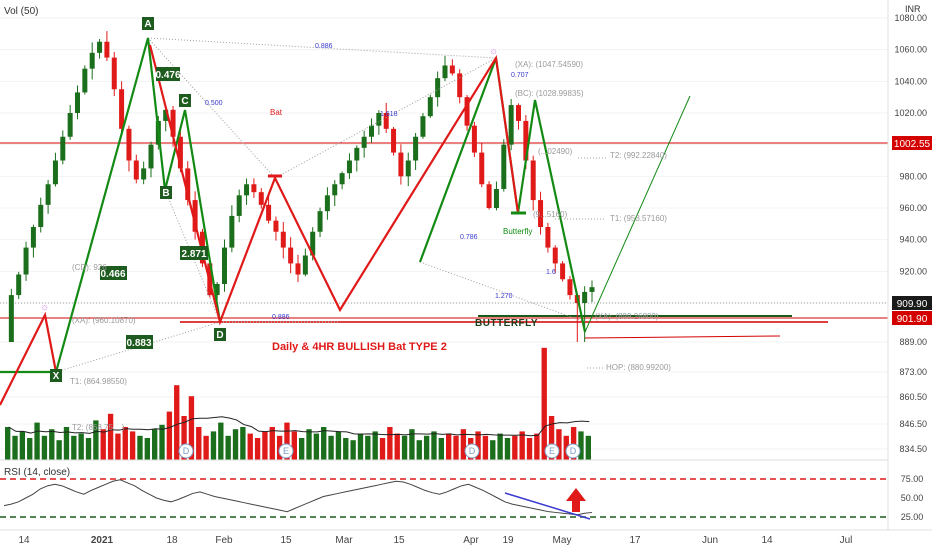 Image resolution: width=932 pixels, height=550 pixels. What do you see at coordinates (29, 358) in the screenshot?
I see `bat-pattern-red` at bounding box center [29, 358].